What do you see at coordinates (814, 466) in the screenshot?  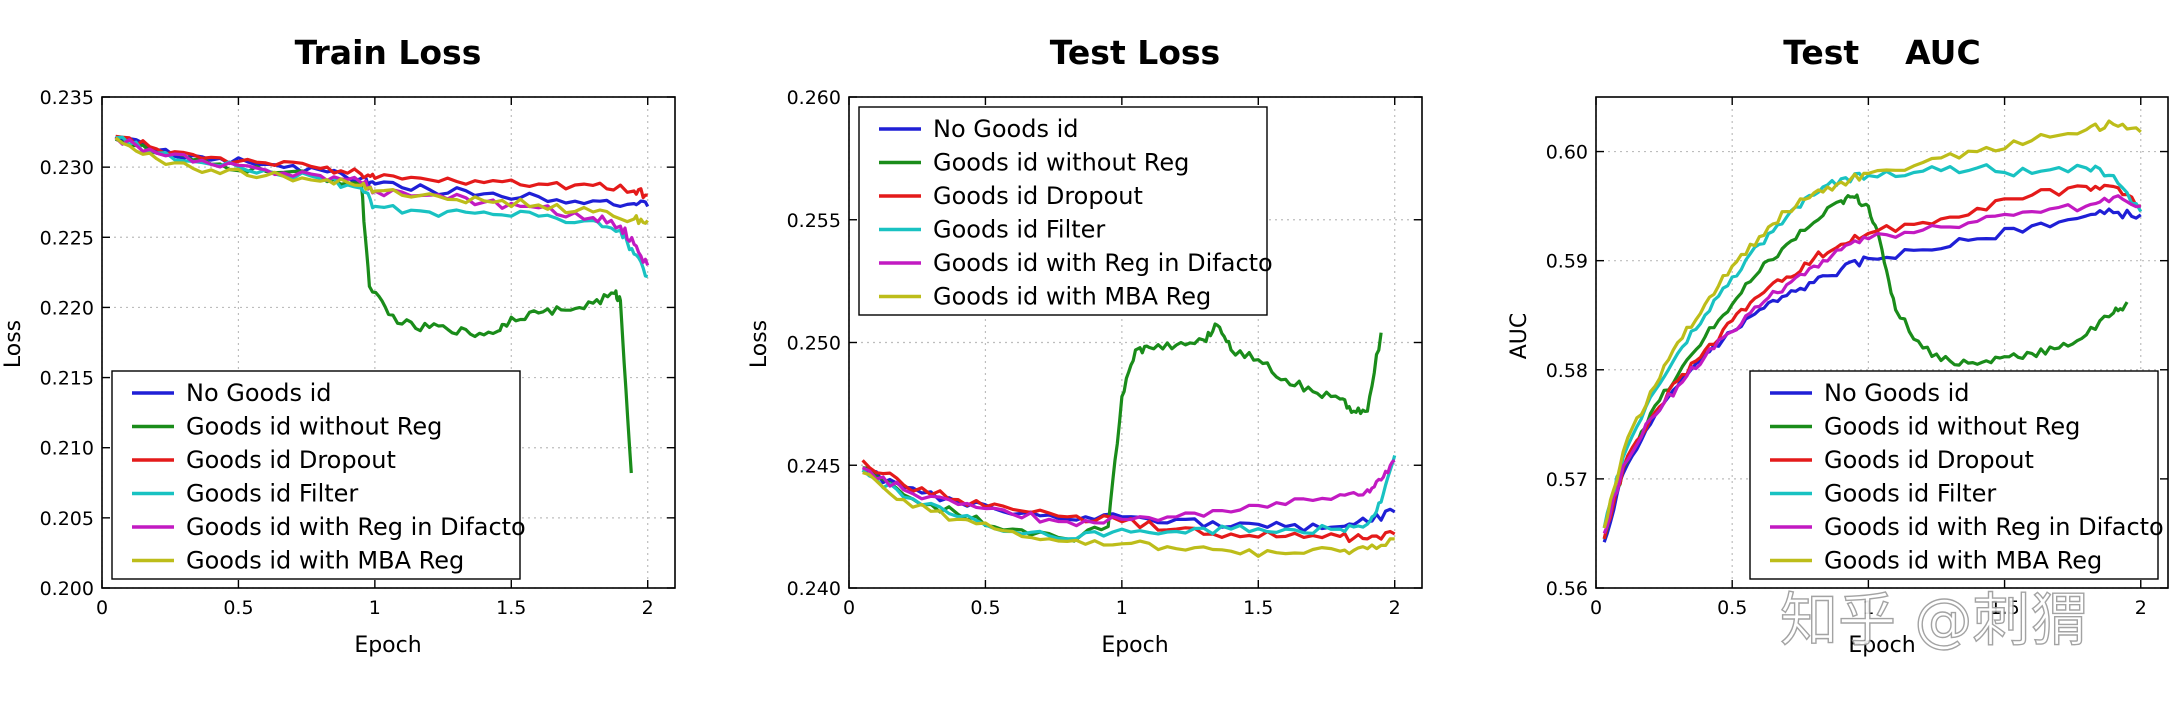 I see `y-tick-label: 0.245` at bounding box center [814, 466].